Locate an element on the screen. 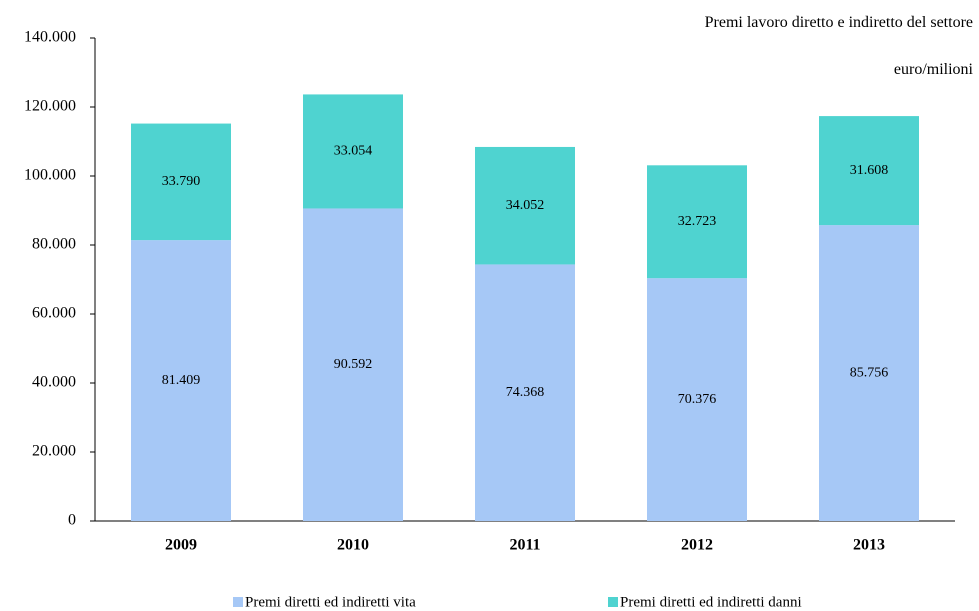 The height and width of the screenshot is (611, 979). x-tick-label: 2012 is located at coordinates (697, 545).